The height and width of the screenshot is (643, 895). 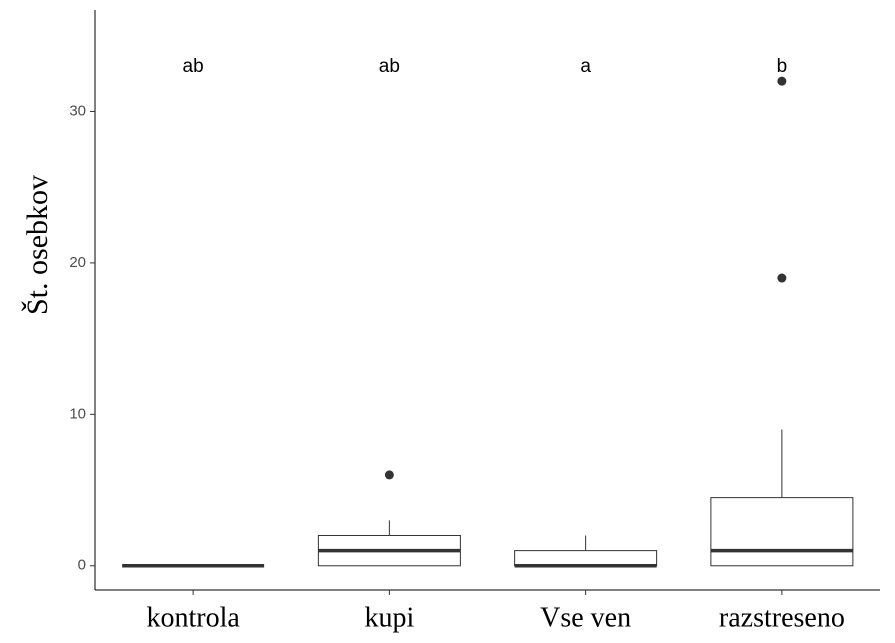 What do you see at coordinates (77, 262) in the screenshot?
I see `y-tick-label: 20` at bounding box center [77, 262].